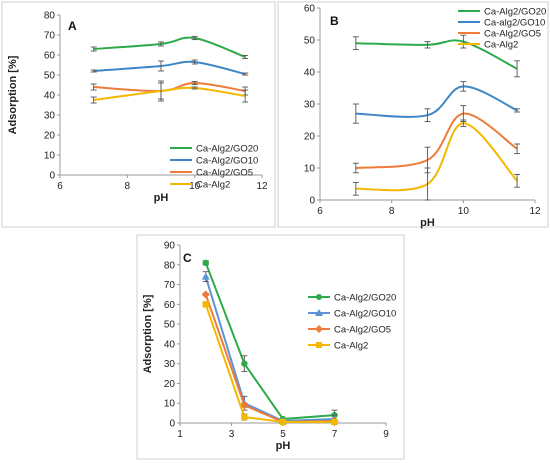 This screenshot has width=550, height=463. Describe the element at coordinates (170, 325) in the screenshot. I see `y-tick-label: 50` at that location.